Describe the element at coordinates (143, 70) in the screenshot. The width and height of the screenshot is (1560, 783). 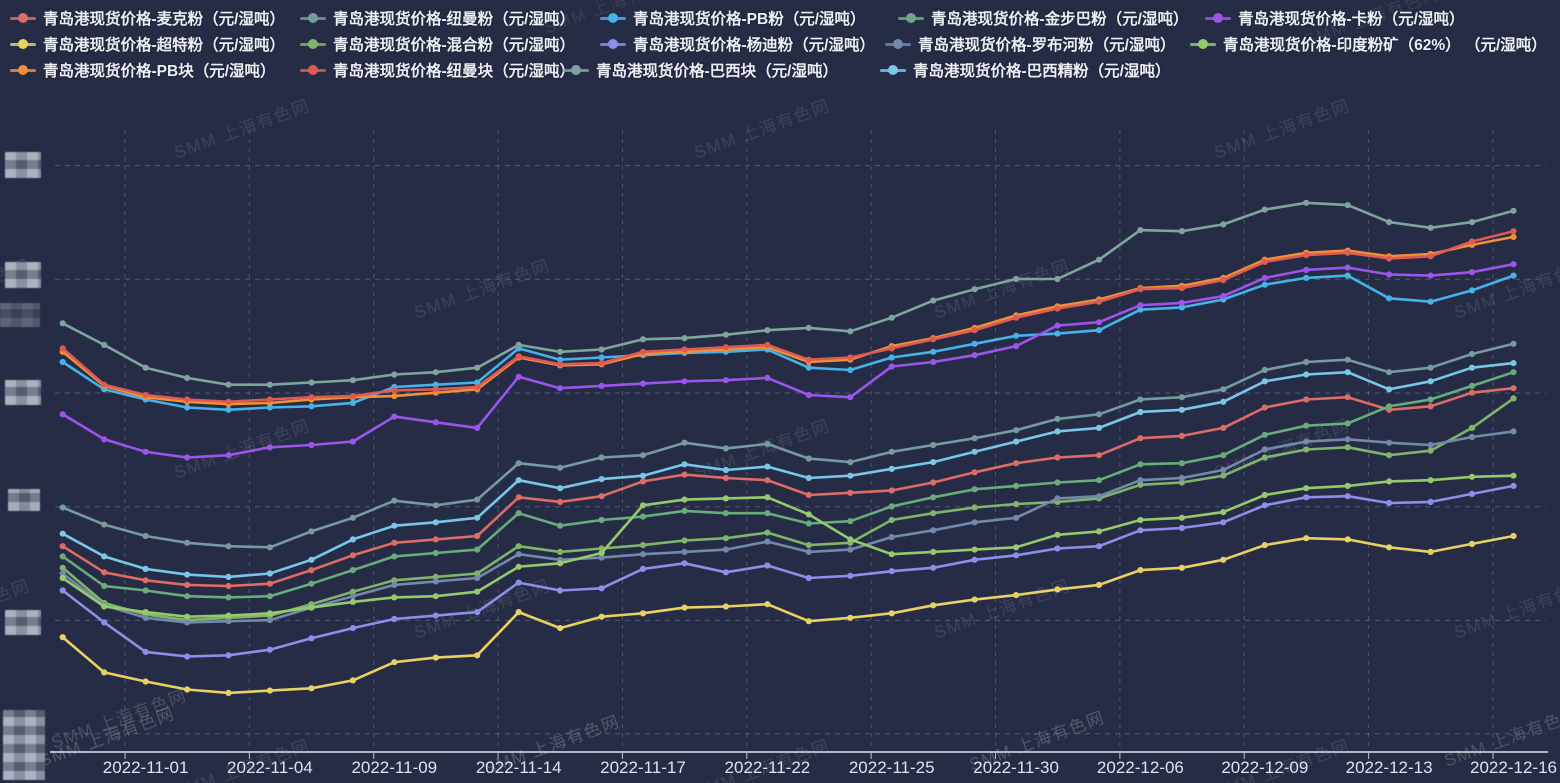
I see `legend-item-pbkuai: 青岛港现货价格-PB块（元/湿吨）` at that location.